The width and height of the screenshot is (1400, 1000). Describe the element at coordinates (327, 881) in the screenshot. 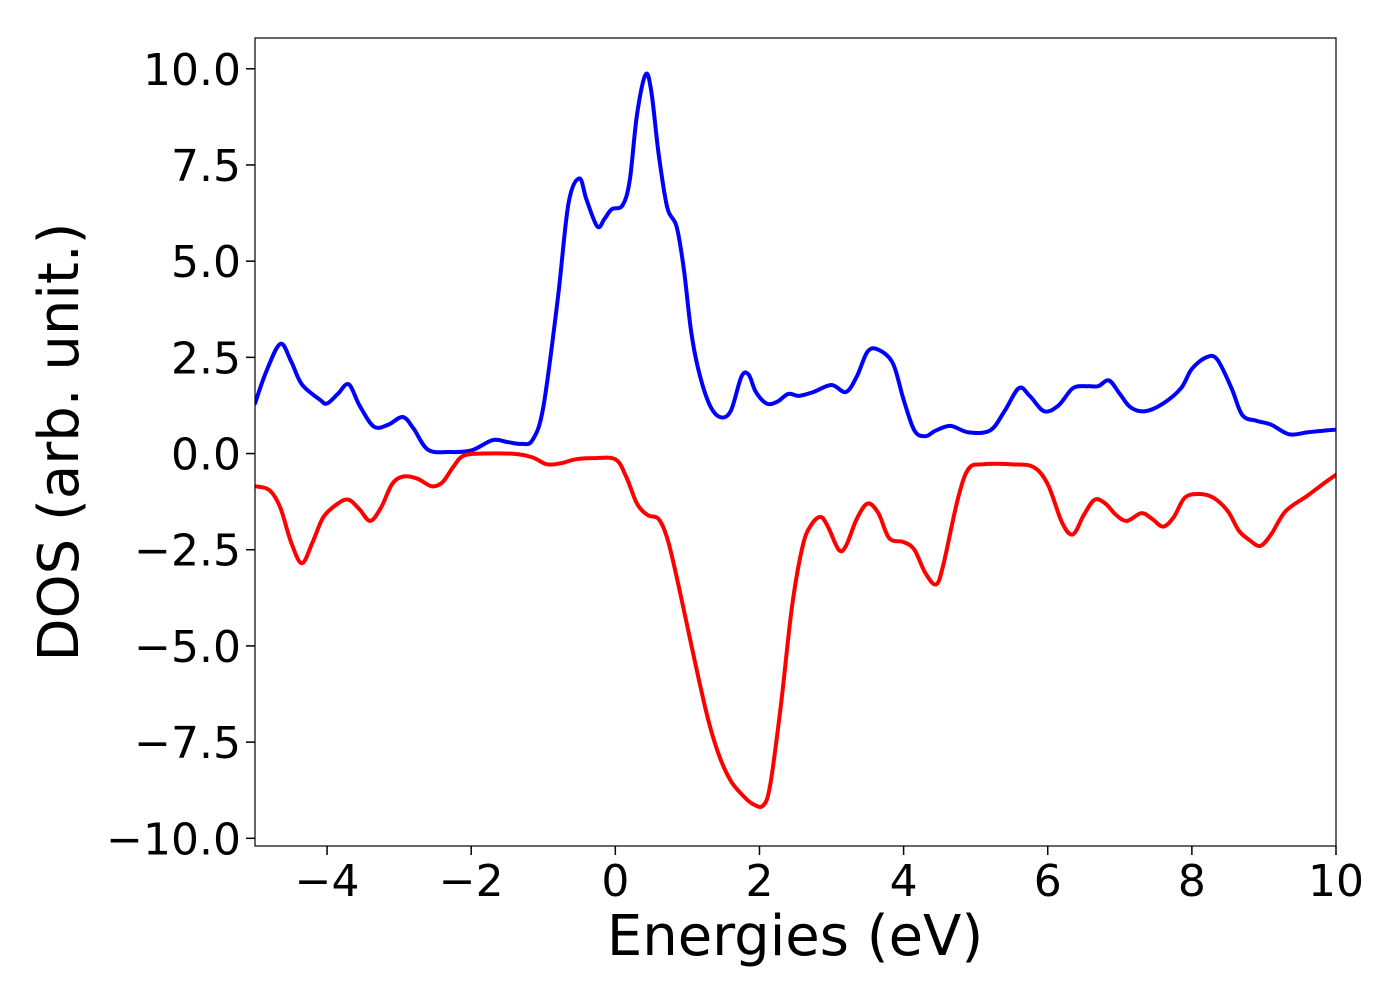

I see `x-tick-label: −4` at that location.